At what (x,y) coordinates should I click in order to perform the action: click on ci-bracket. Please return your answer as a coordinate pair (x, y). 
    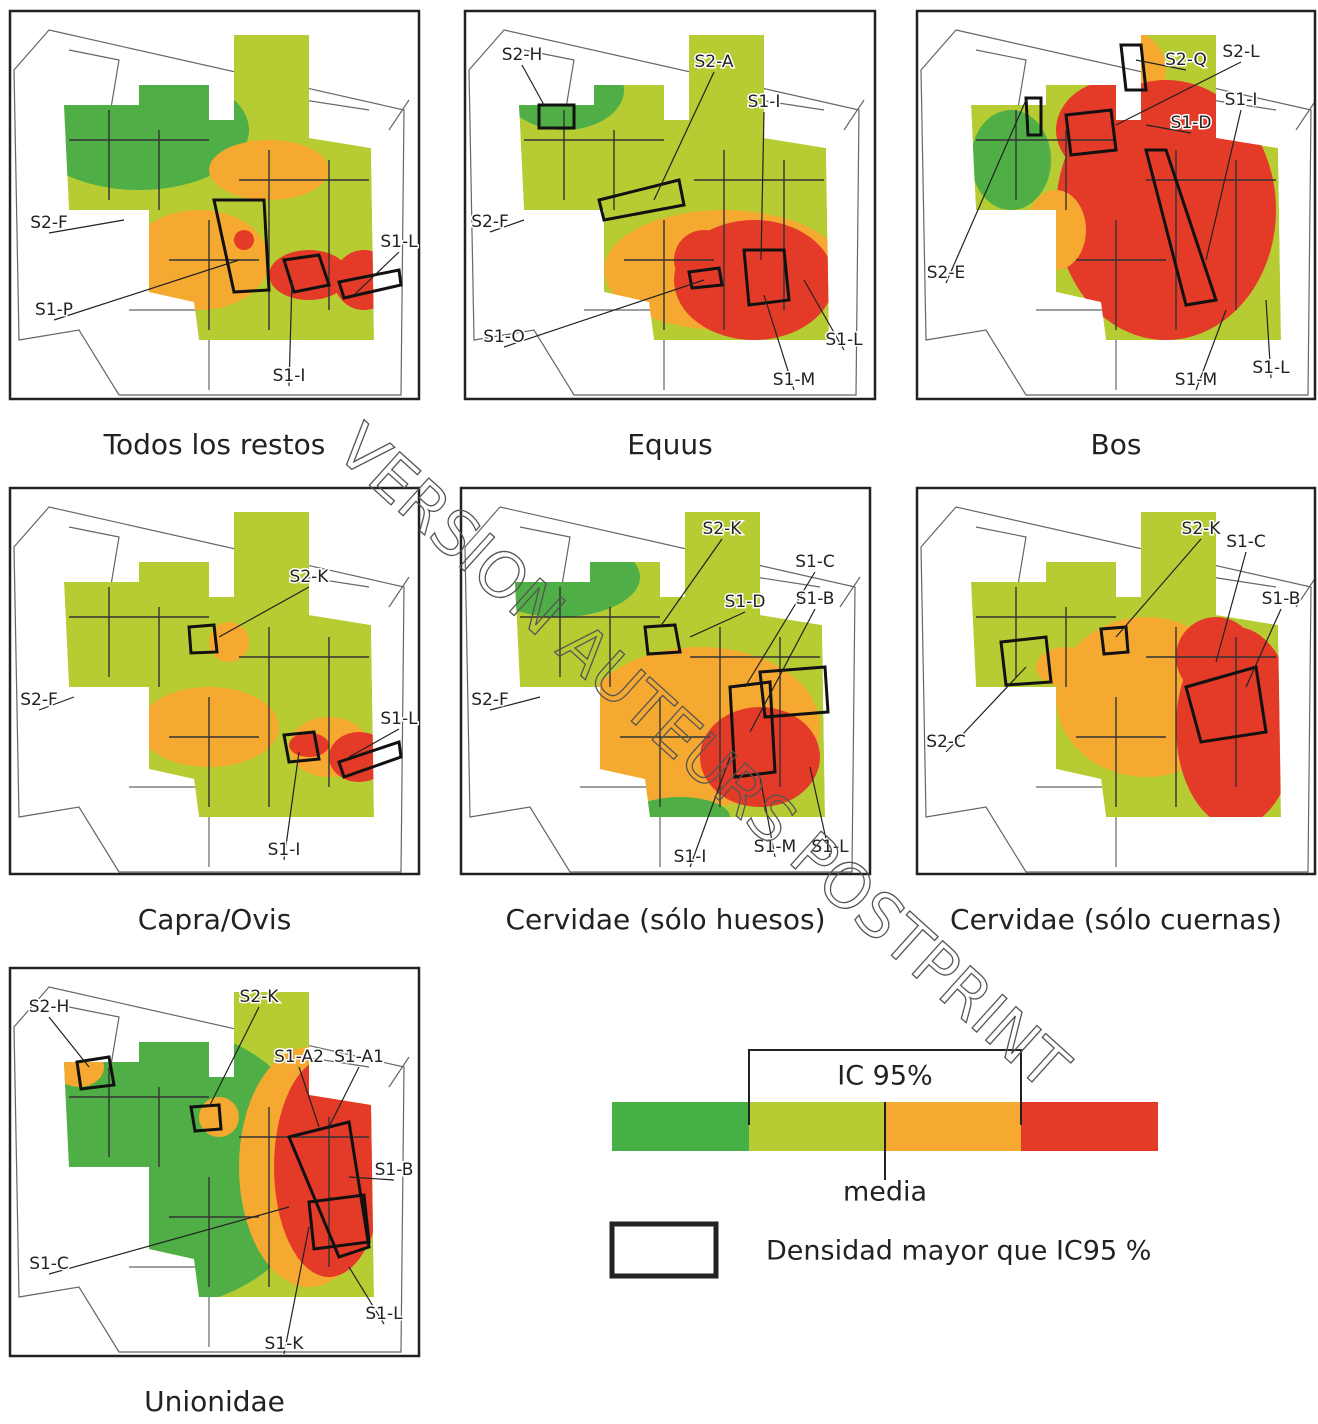
    Looking at the image, I should click on (885, 1087).